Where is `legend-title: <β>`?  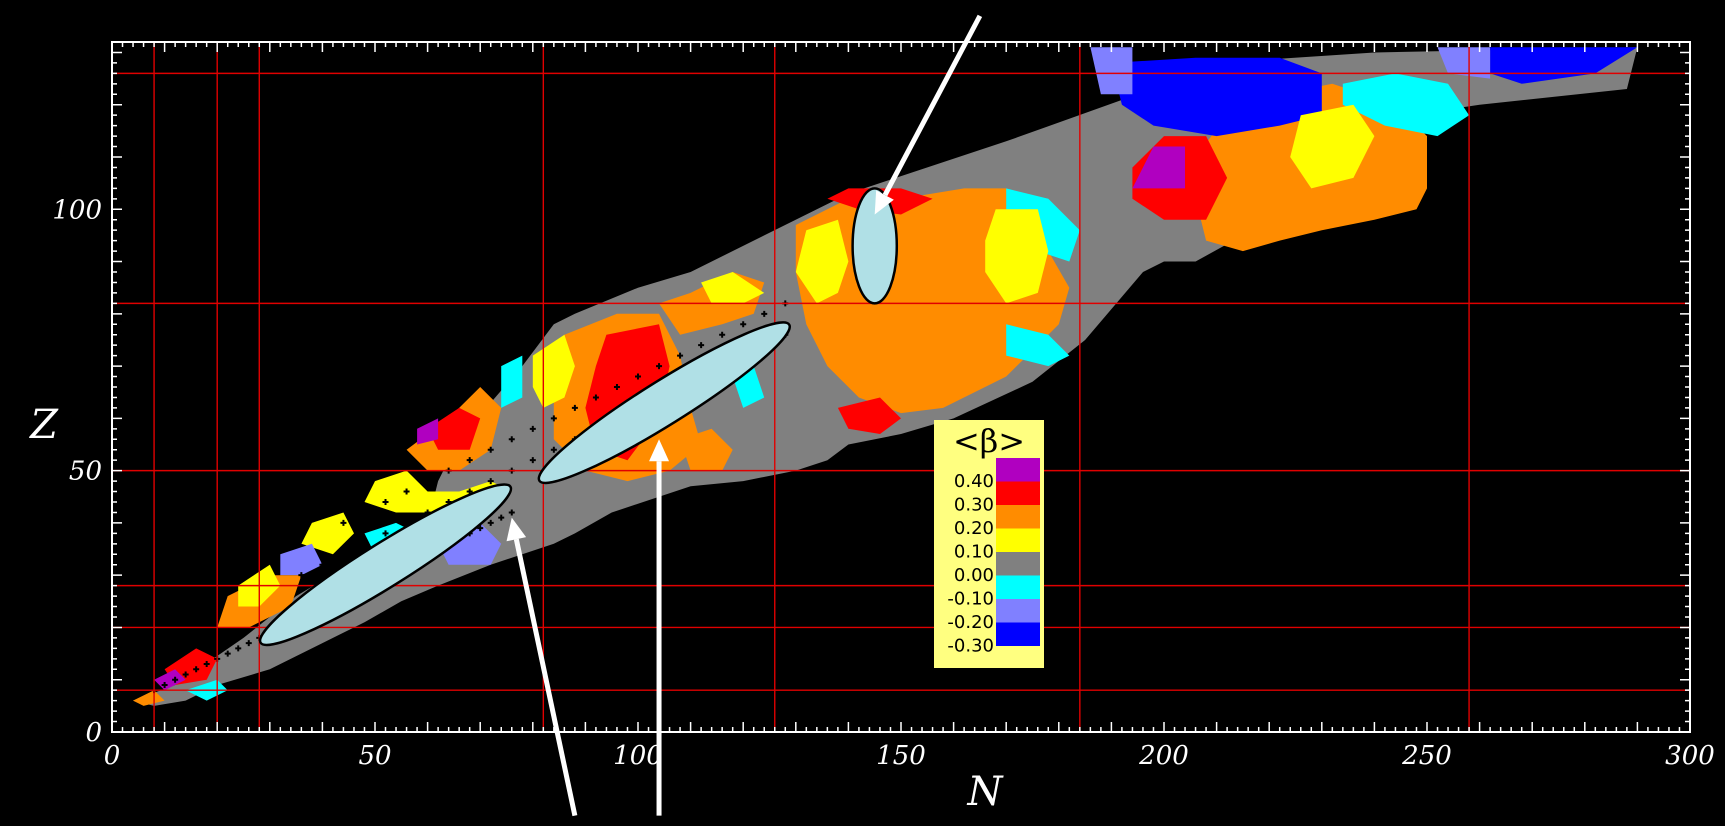
legend-title: <β> is located at coordinates (989, 441).